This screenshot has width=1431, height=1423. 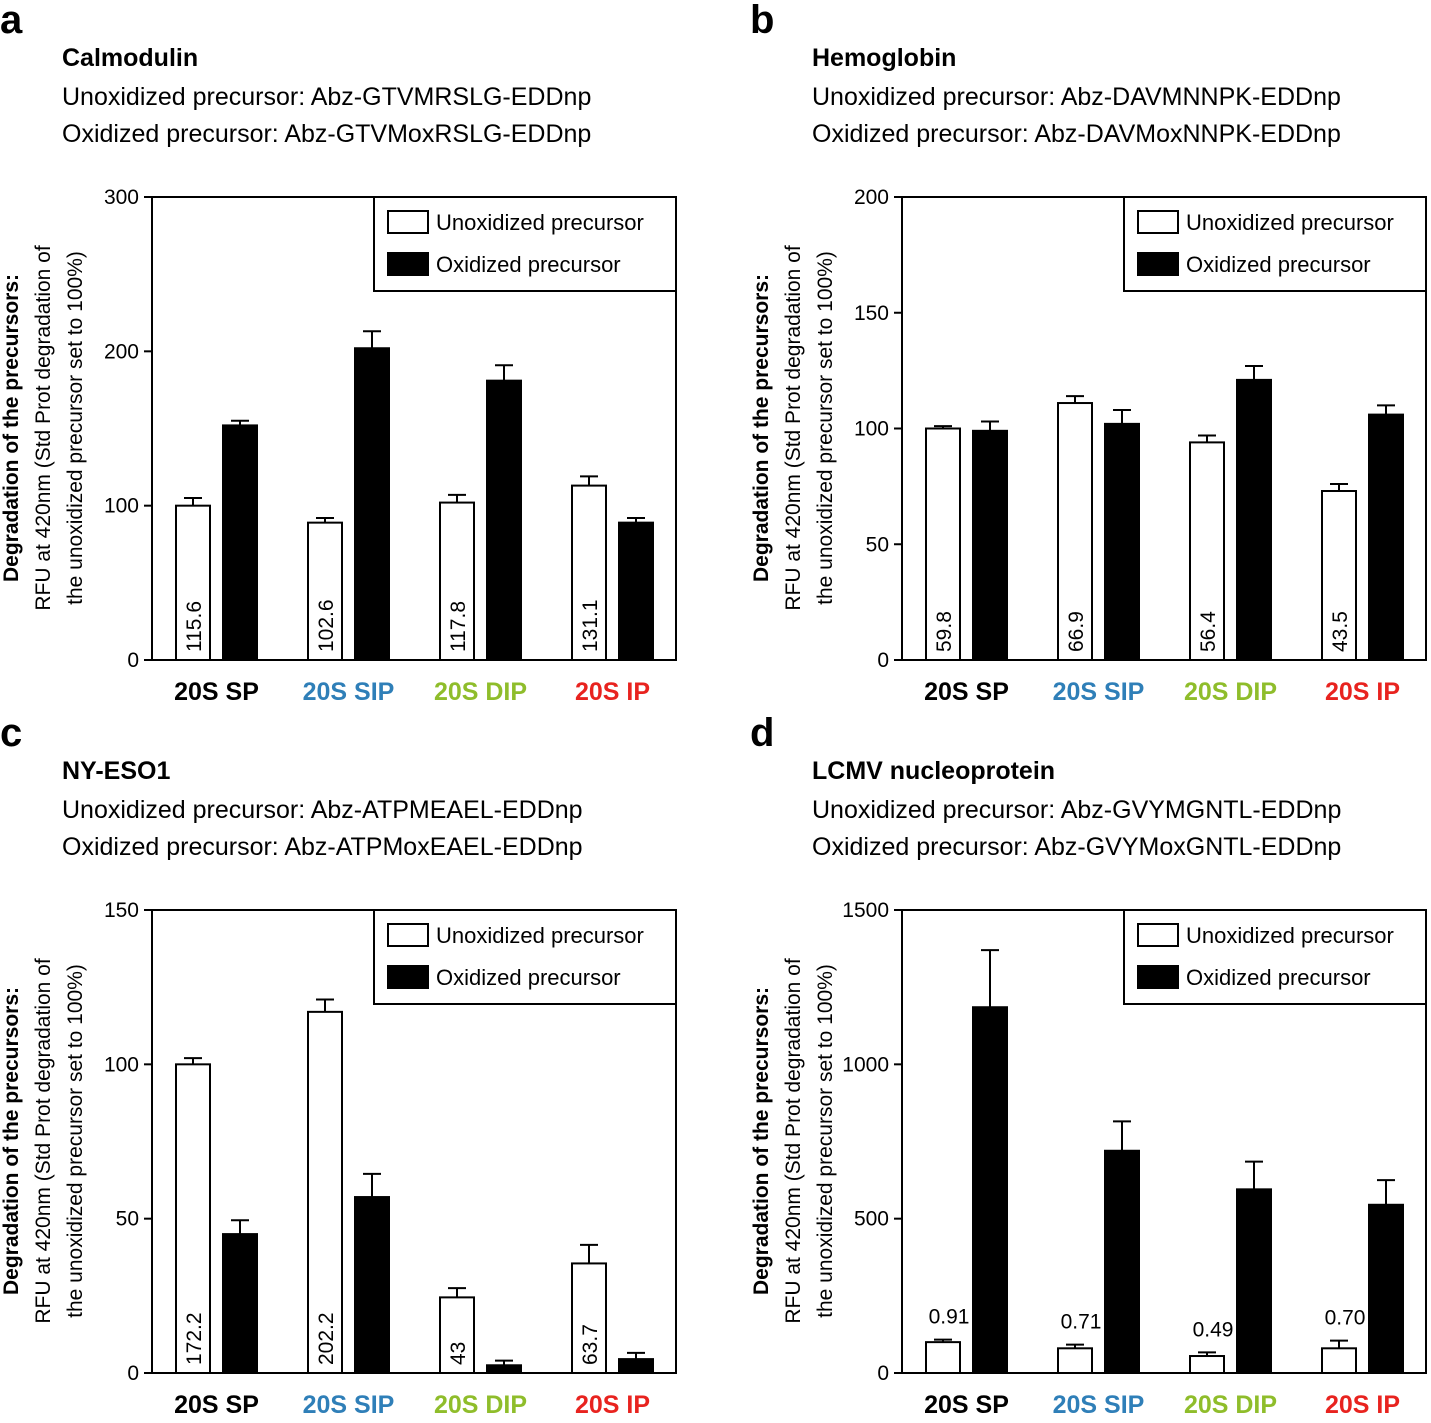 What do you see at coordinates (949, 1317) in the screenshot?
I see `bar-value-label: 0.91` at bounding box center [949, 1317].